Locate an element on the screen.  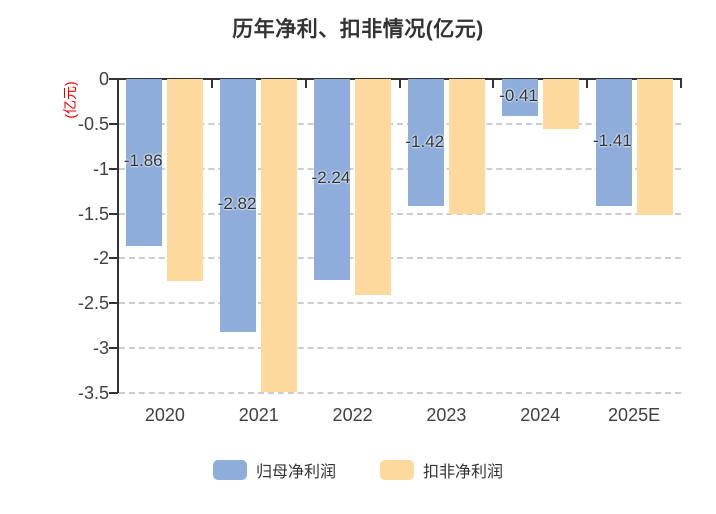
legend-item-non-recurring-net-profit: 扣非净利润 is located at coordinates (441, 470).